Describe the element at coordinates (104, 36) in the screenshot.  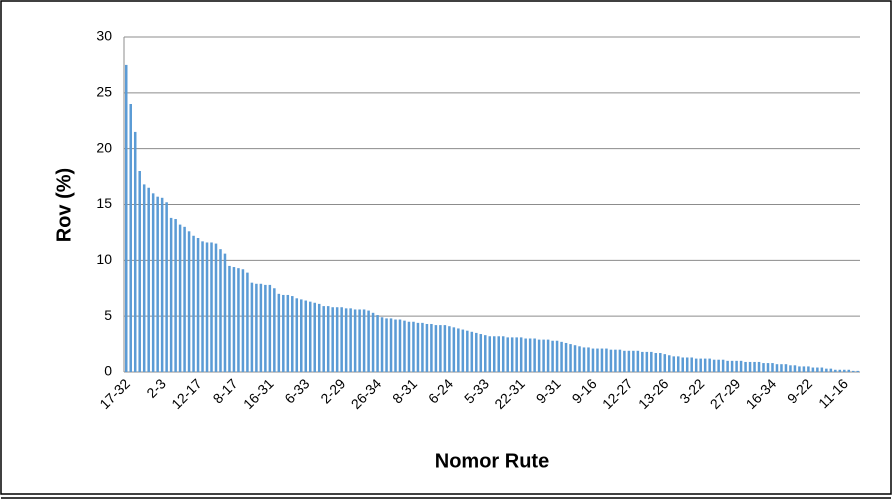
I see `y-tick-label: 30` at that location.